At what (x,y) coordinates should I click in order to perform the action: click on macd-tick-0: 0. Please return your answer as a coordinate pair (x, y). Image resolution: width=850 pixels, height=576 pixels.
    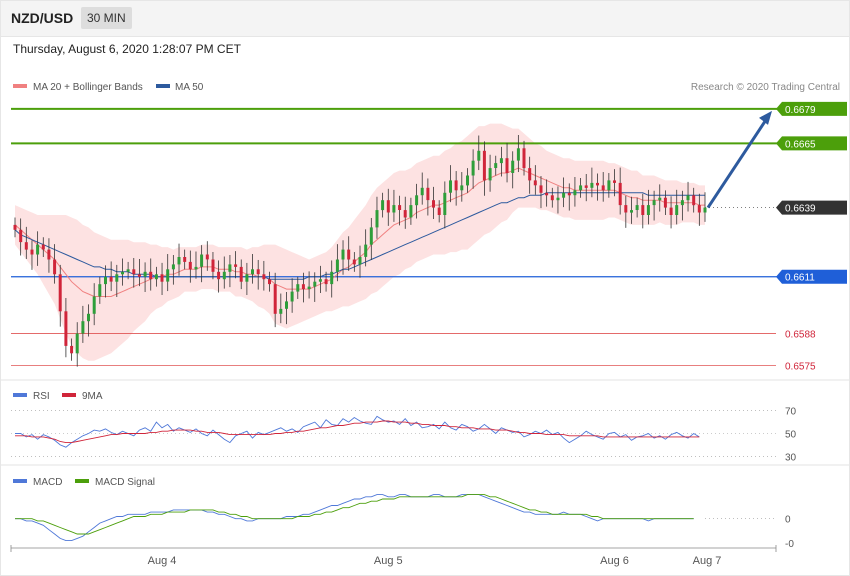
    Looking at the image, I should click on (788, 520).